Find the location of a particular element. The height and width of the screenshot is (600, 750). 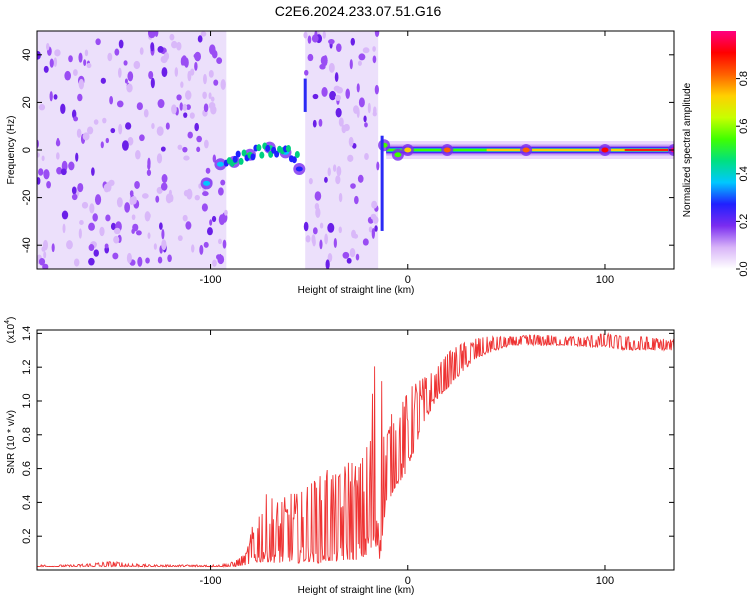

y-tick-label: 0.6 is located at coordinates (27, 468).